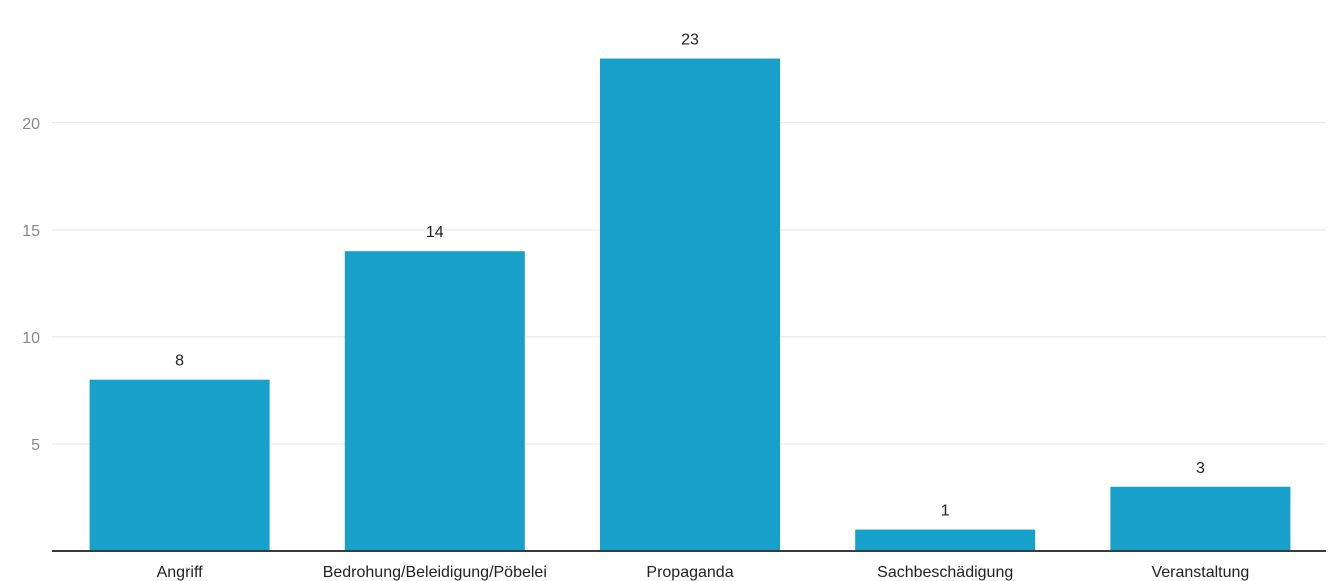  What do you see at coordinates (435, 232) in the screenshot?
I see `data-label: 14` at bounding box center [435, 232].